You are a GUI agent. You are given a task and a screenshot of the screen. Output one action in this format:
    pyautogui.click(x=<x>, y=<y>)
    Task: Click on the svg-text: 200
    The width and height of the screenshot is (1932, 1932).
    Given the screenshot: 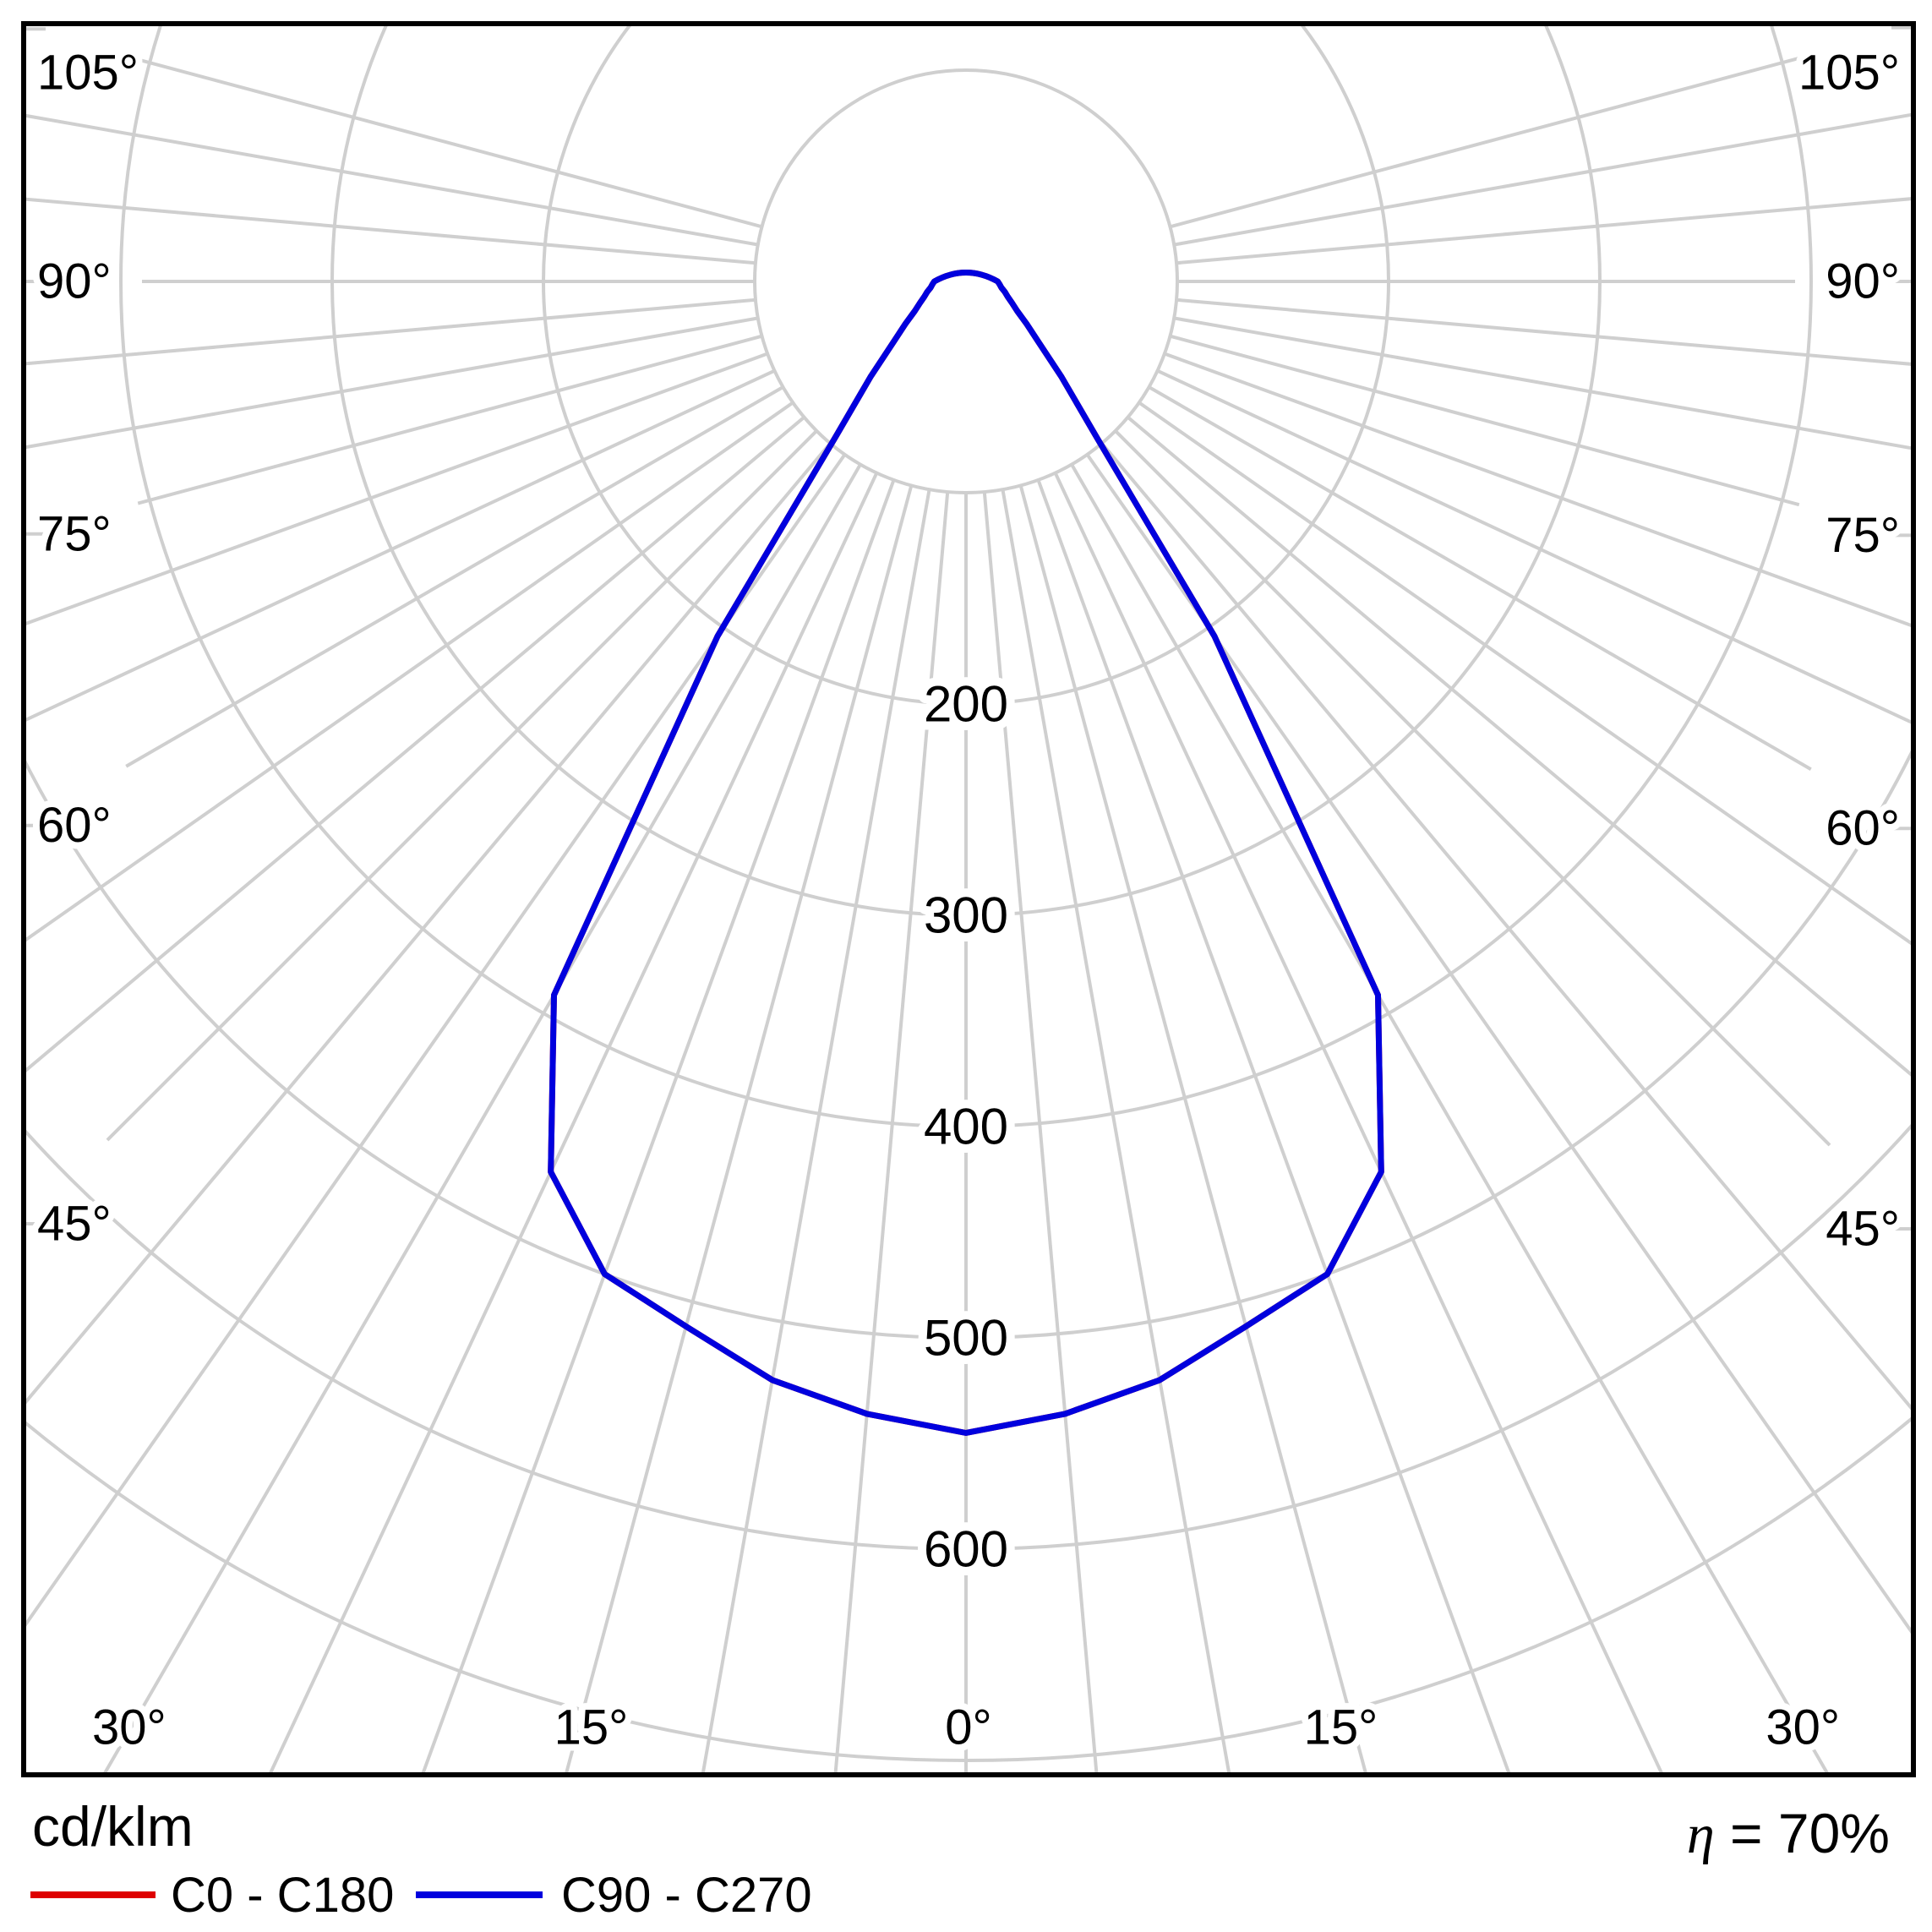 What is the action you would take?
    pyautogui.click(x=966, y=704)
    